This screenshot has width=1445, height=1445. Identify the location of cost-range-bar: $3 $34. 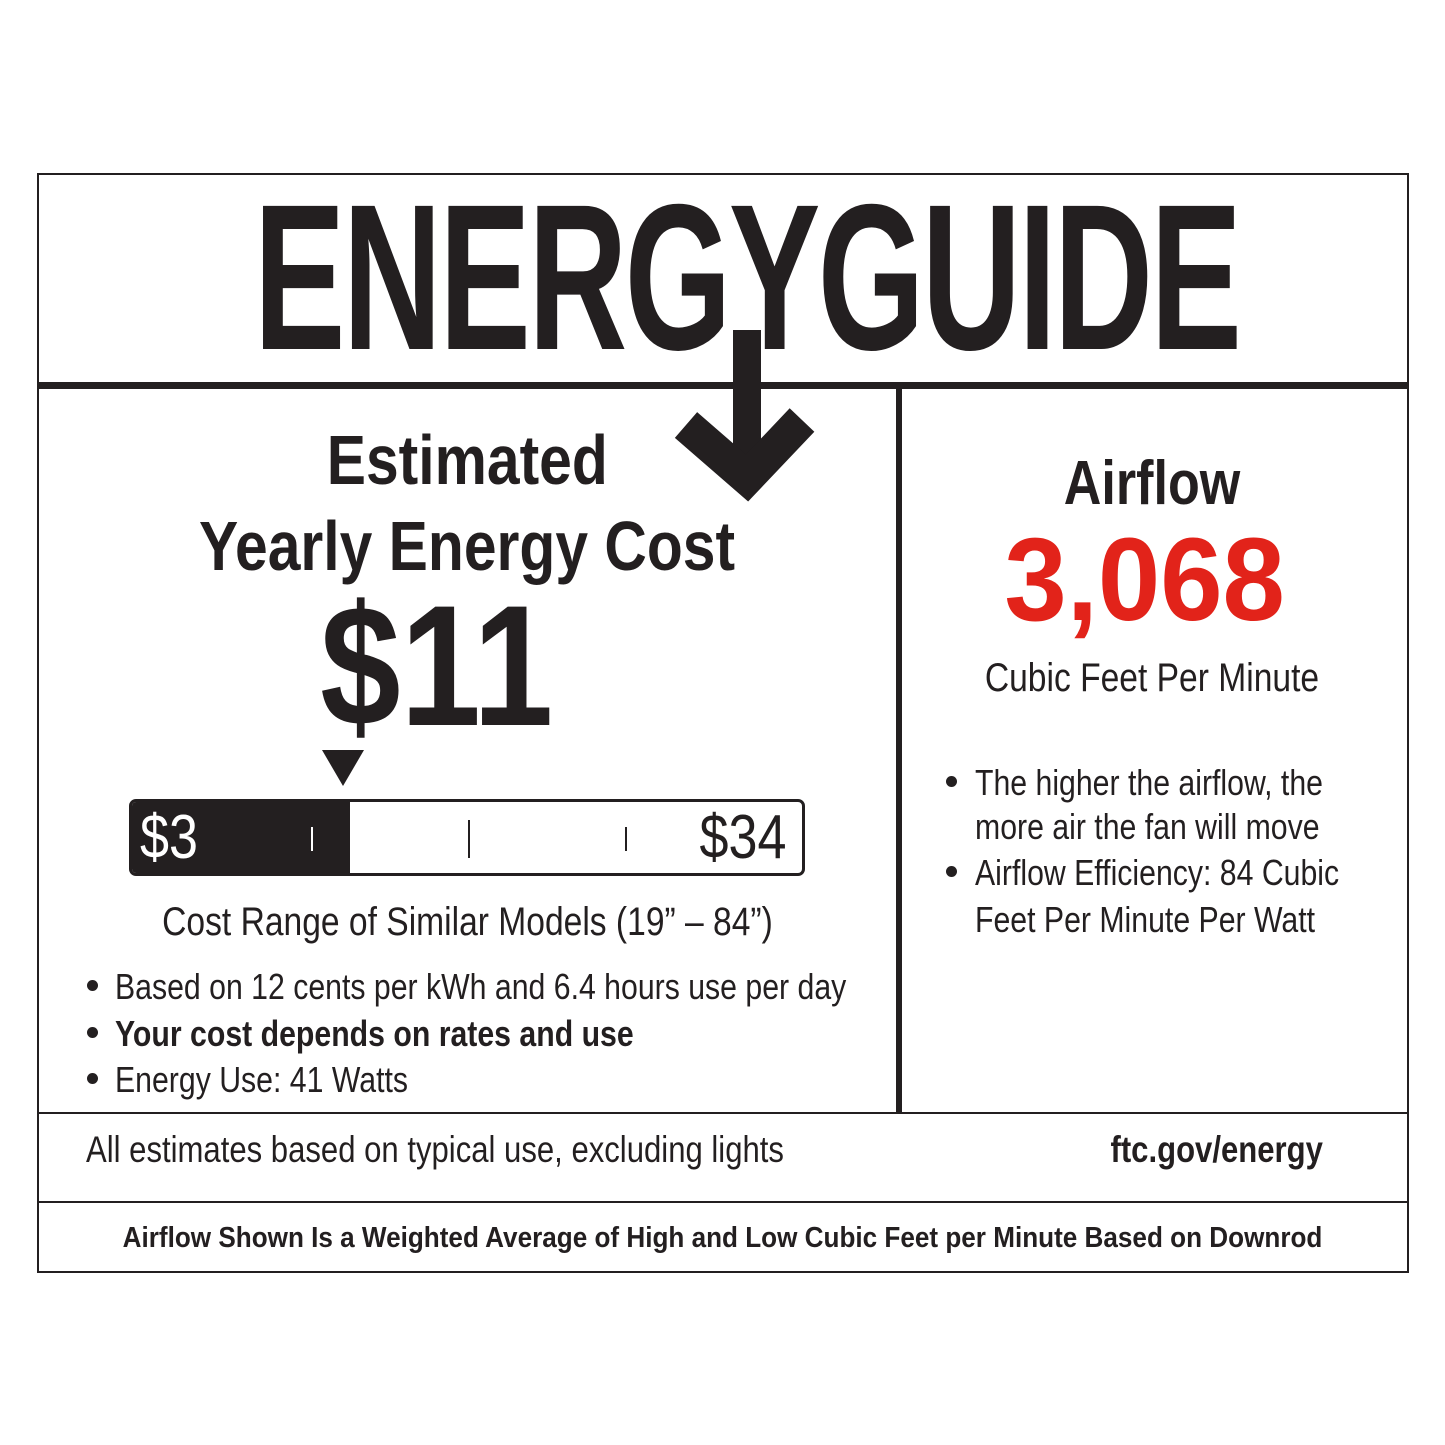
(467, 837).